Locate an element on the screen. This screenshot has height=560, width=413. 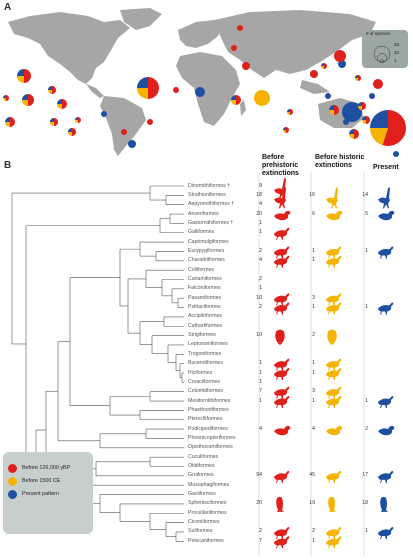
order-label: Charadriiformes is located at coordinates (206, 260).